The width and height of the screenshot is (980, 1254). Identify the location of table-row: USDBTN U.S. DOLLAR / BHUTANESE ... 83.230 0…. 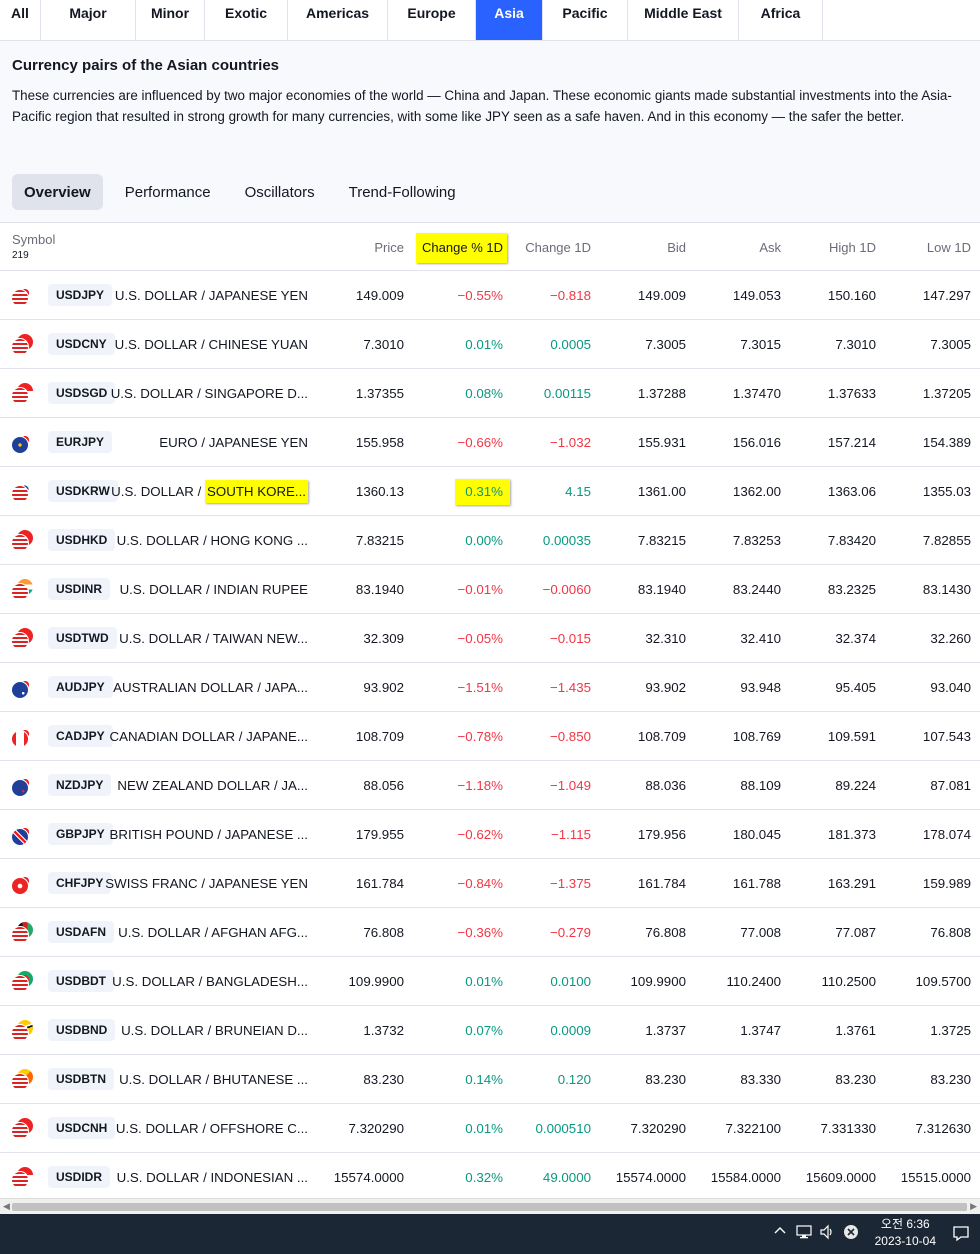
(490, 1079).